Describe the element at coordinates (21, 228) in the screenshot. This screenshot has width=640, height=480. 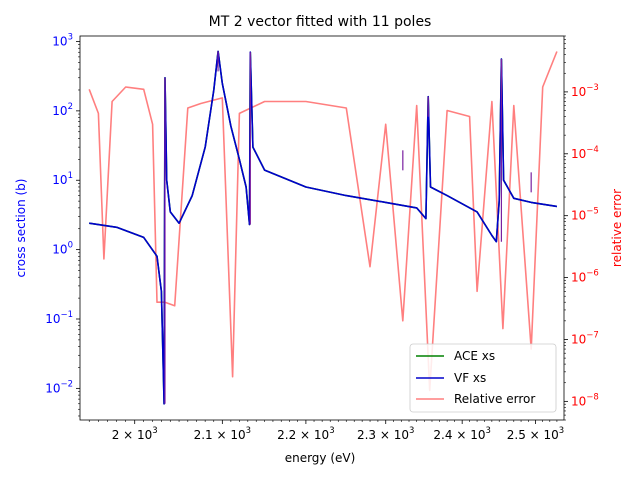
I see `y-axis-left-label: cross section (b)` at that location.